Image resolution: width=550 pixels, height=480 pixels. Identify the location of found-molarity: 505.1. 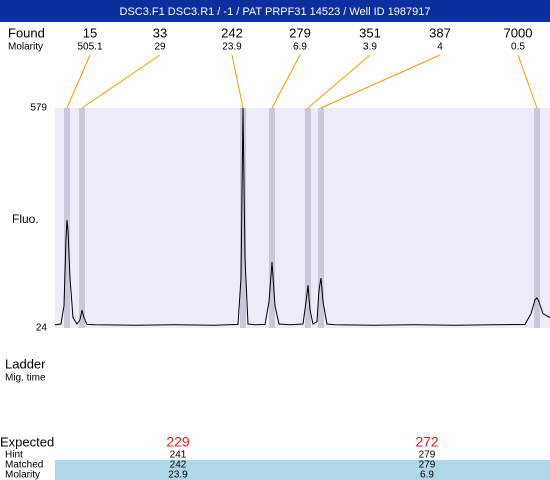
(89, 47).